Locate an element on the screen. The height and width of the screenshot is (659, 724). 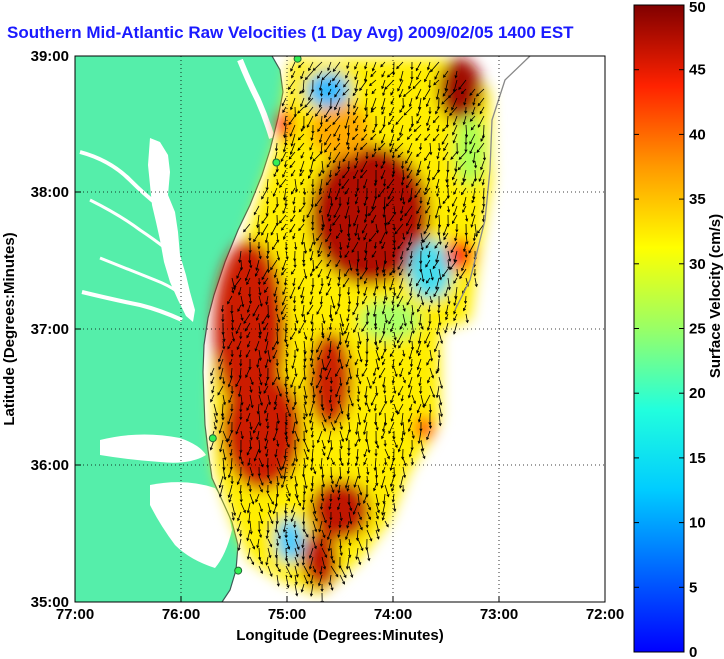
colorbar-ticks is located at coordinates (659, 328).